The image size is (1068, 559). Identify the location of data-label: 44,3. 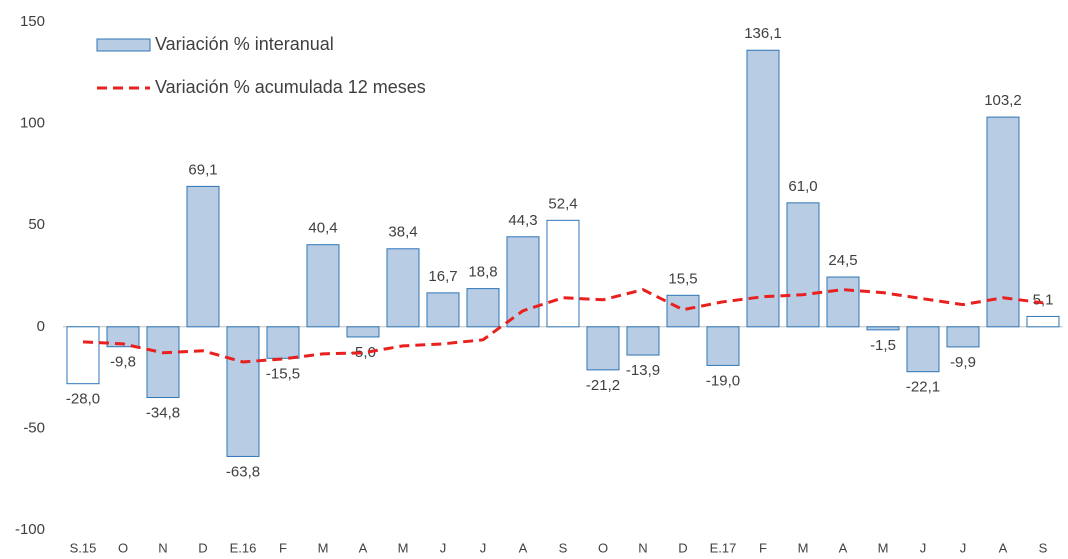
(522, 220).